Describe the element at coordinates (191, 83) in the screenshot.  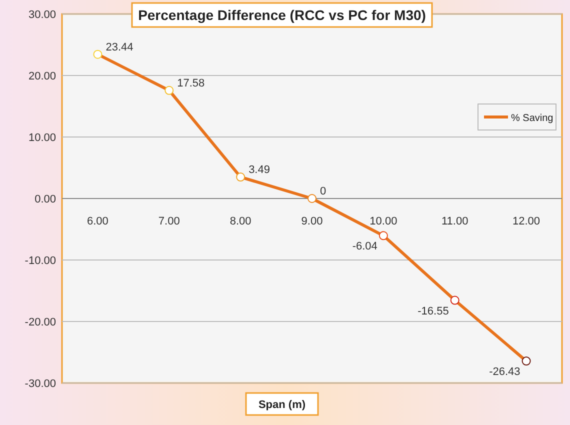
I see `data-label: 17.58` at that location.